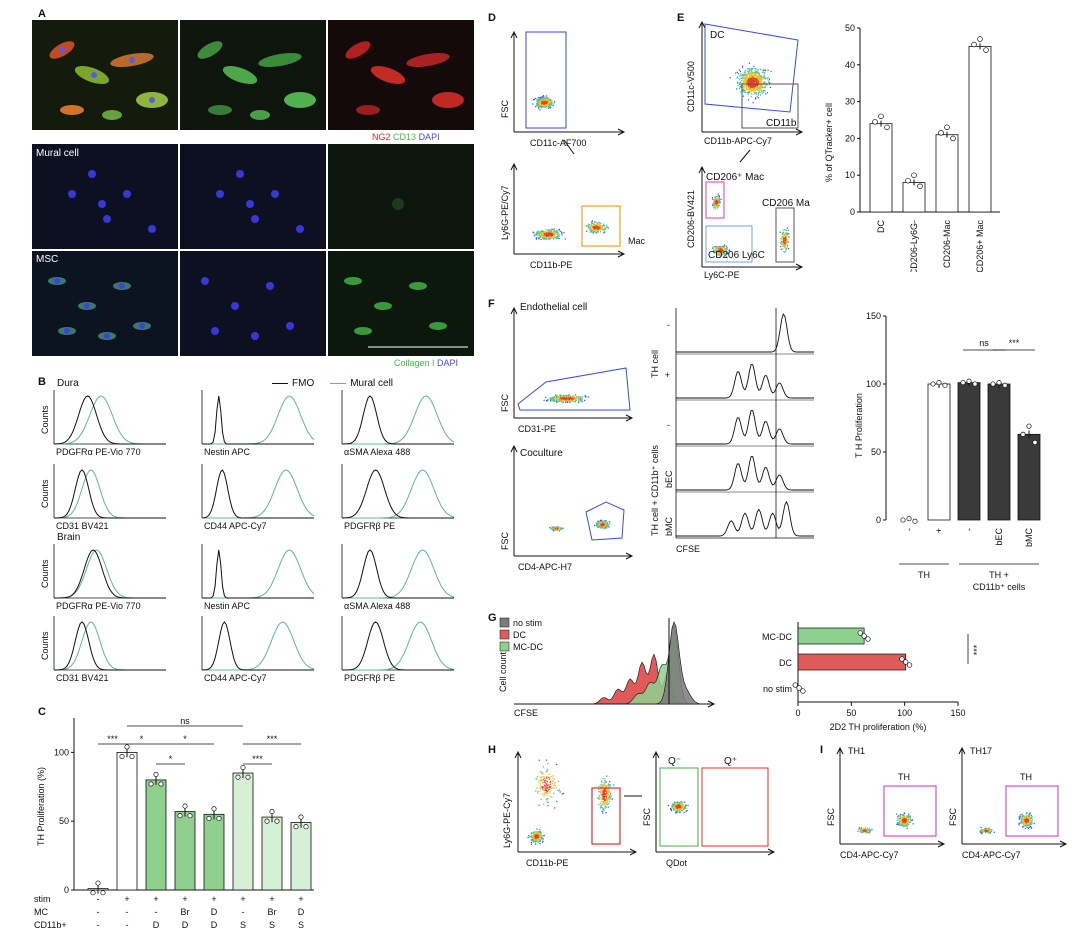  What do you see at coordinates (47, 259) in the screenshot?
I see `row-label-msc: MSC` at bounding box center [47, 259].